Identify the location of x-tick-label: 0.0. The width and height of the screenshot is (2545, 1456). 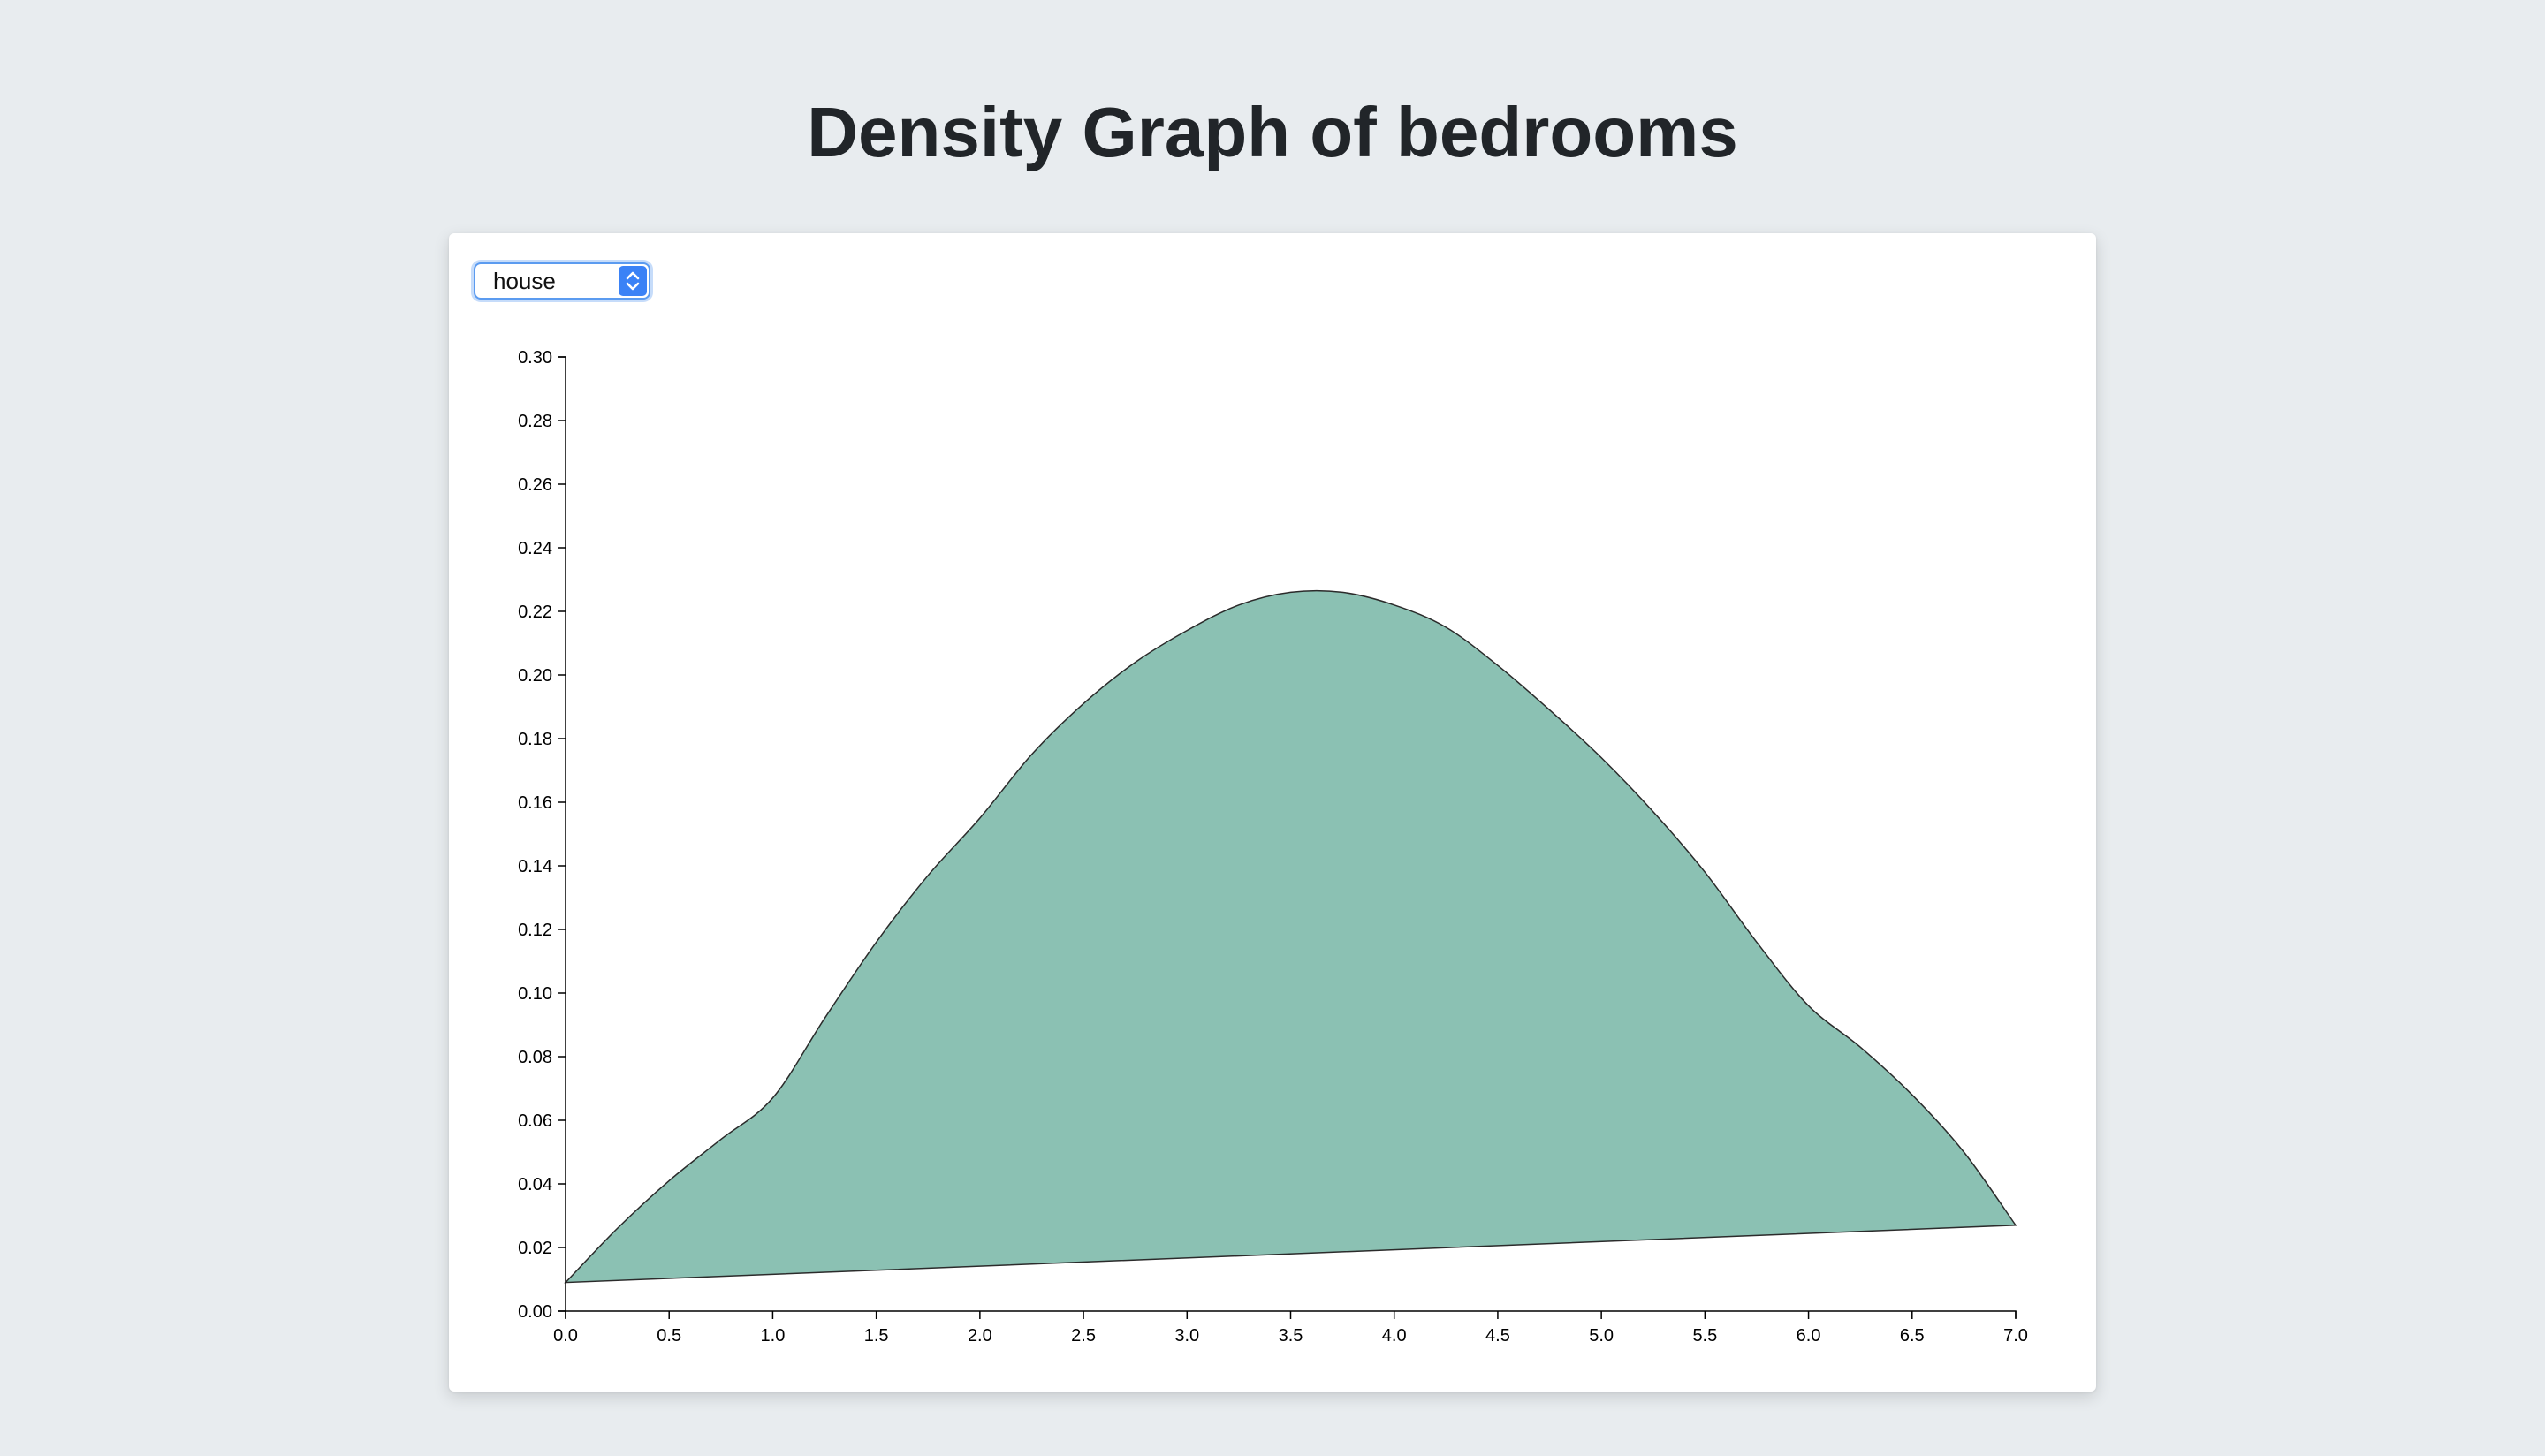
(565, 1336).